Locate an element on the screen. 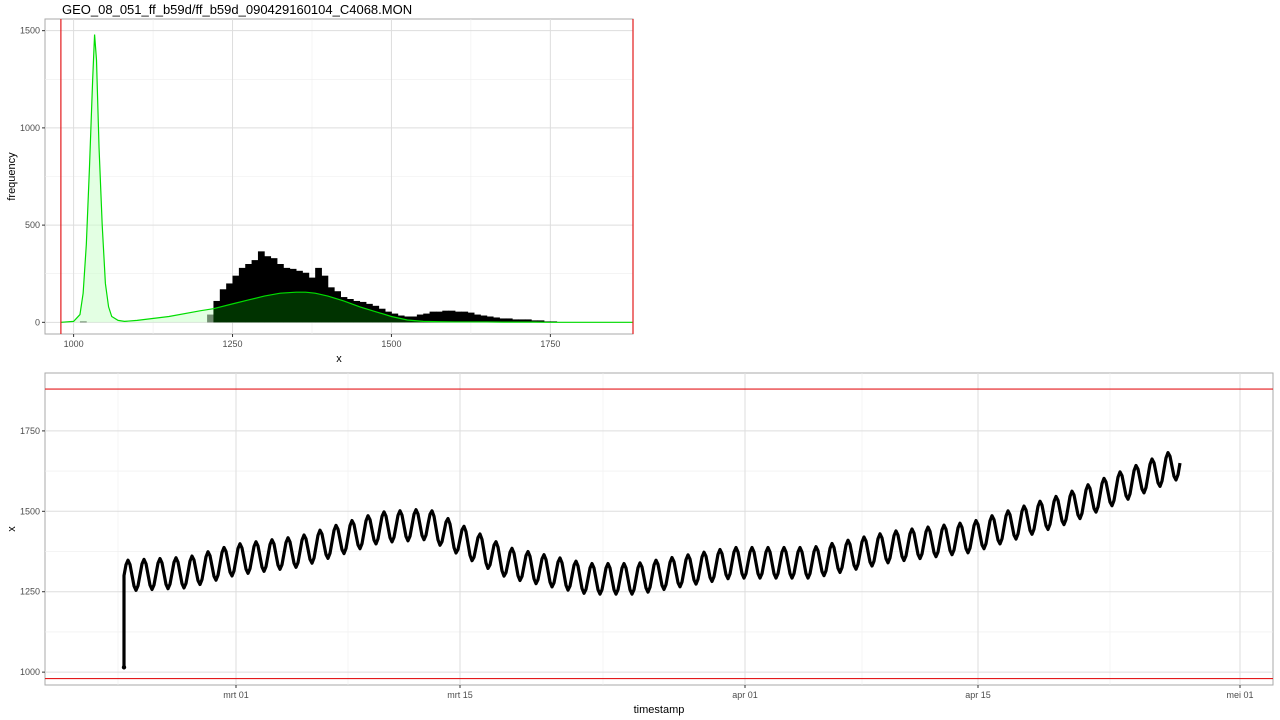 The height and width of the screenshot is (720, 1280). ts-x-tick-label: mei 01 is located at coordinates (1239, 695).